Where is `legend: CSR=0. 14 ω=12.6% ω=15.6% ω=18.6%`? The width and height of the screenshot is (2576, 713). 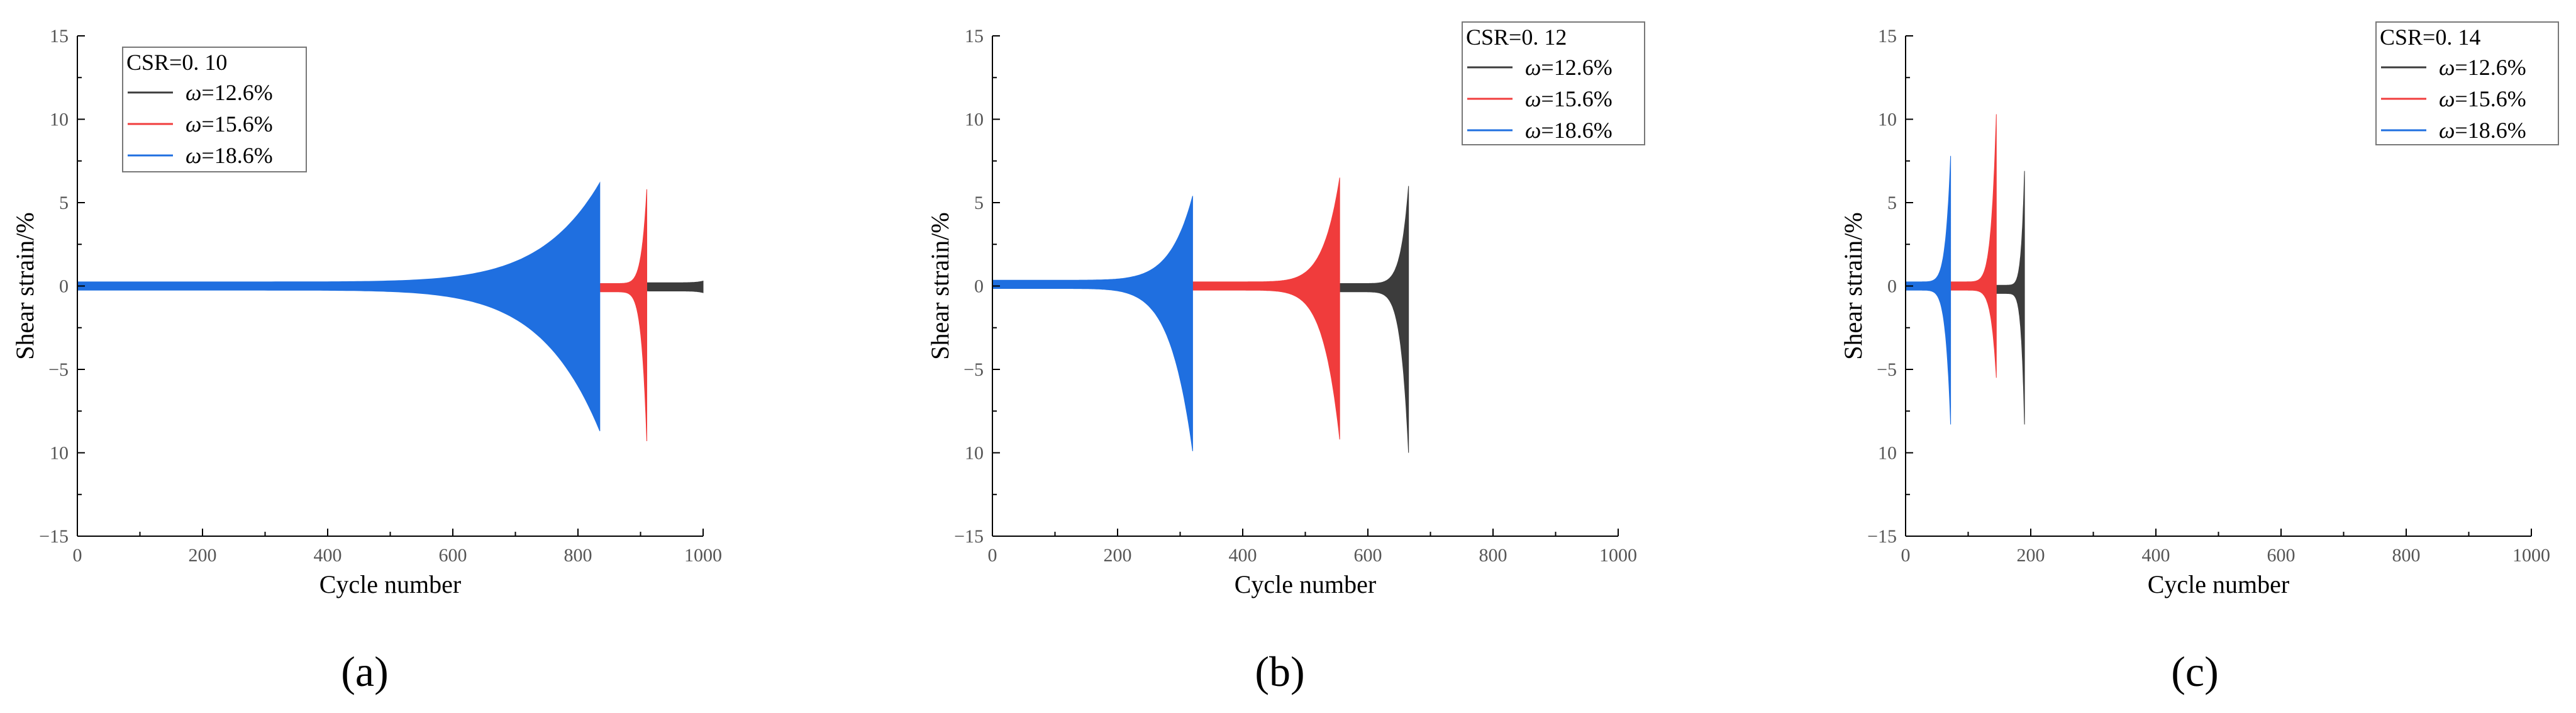 legend: CSR=0. 14 ω=12.6% ω=15.6% ω=18.6% is located at coordinates (2467, 83).